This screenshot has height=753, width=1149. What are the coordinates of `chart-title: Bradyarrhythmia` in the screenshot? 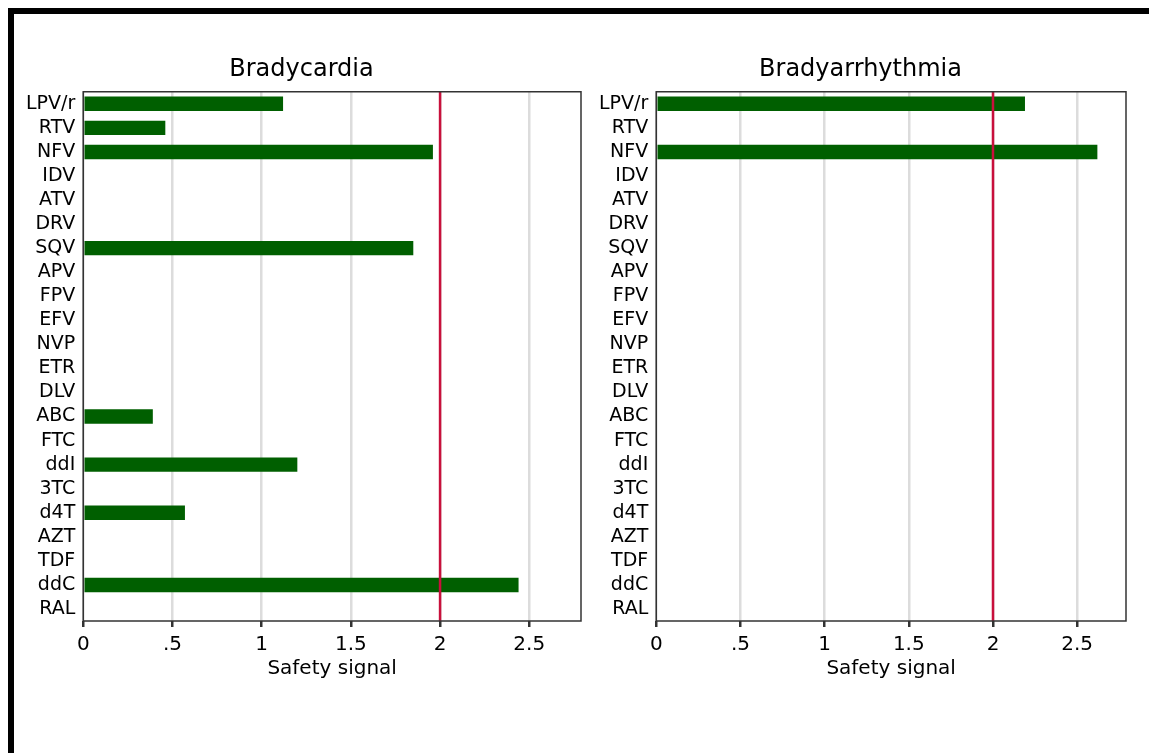 It's located at (860, 67).